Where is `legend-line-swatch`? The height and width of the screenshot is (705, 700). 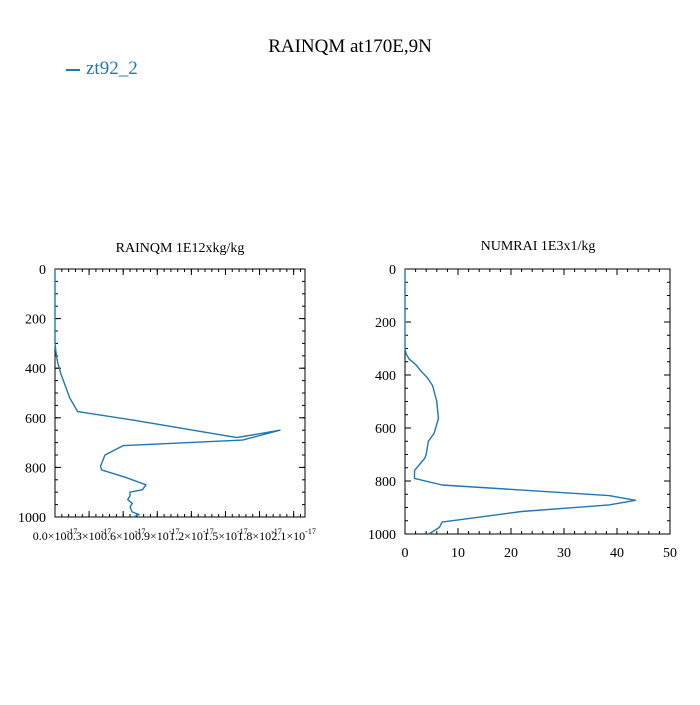
legend-line-swatch is located at coordinates (73, 69).